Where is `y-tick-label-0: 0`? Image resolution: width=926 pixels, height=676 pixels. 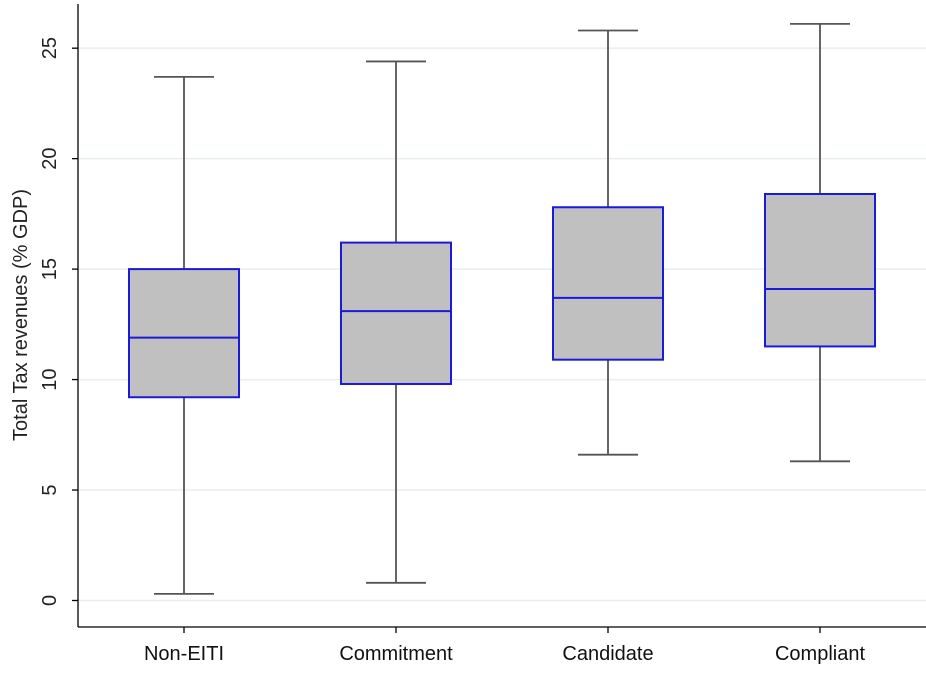 y-tick-label-0: 0 is located at coordinates (50, 600).